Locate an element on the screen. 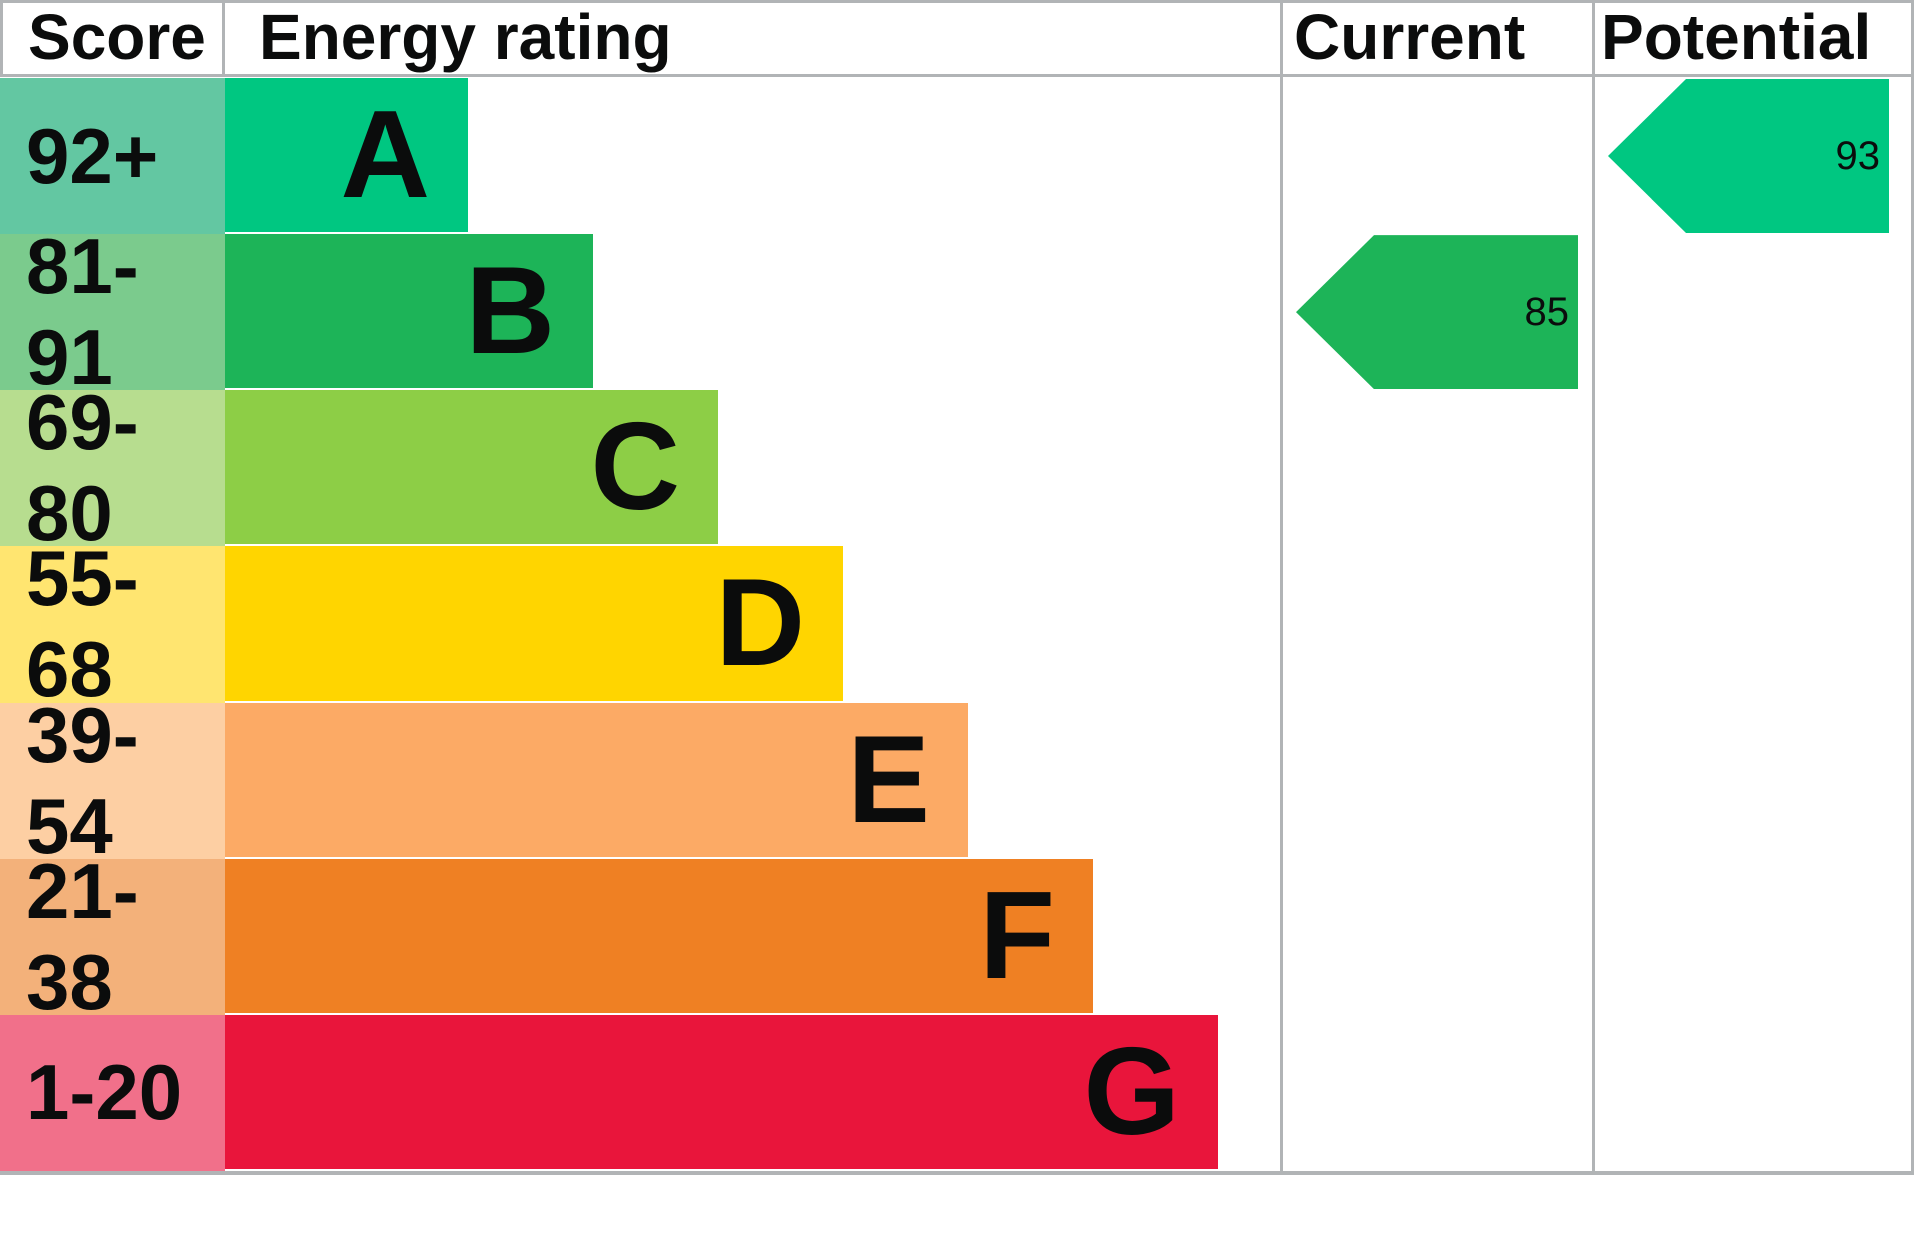  band-row: 39-54 E is located at coordinates (955, 780).